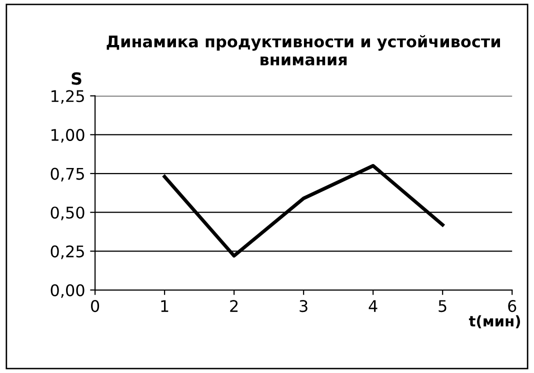 The height and width of the screenshot is (373, 534). Describe the element at coordinates (77, 78) in the screenshot. I see `y-axis-title: S` at that location.